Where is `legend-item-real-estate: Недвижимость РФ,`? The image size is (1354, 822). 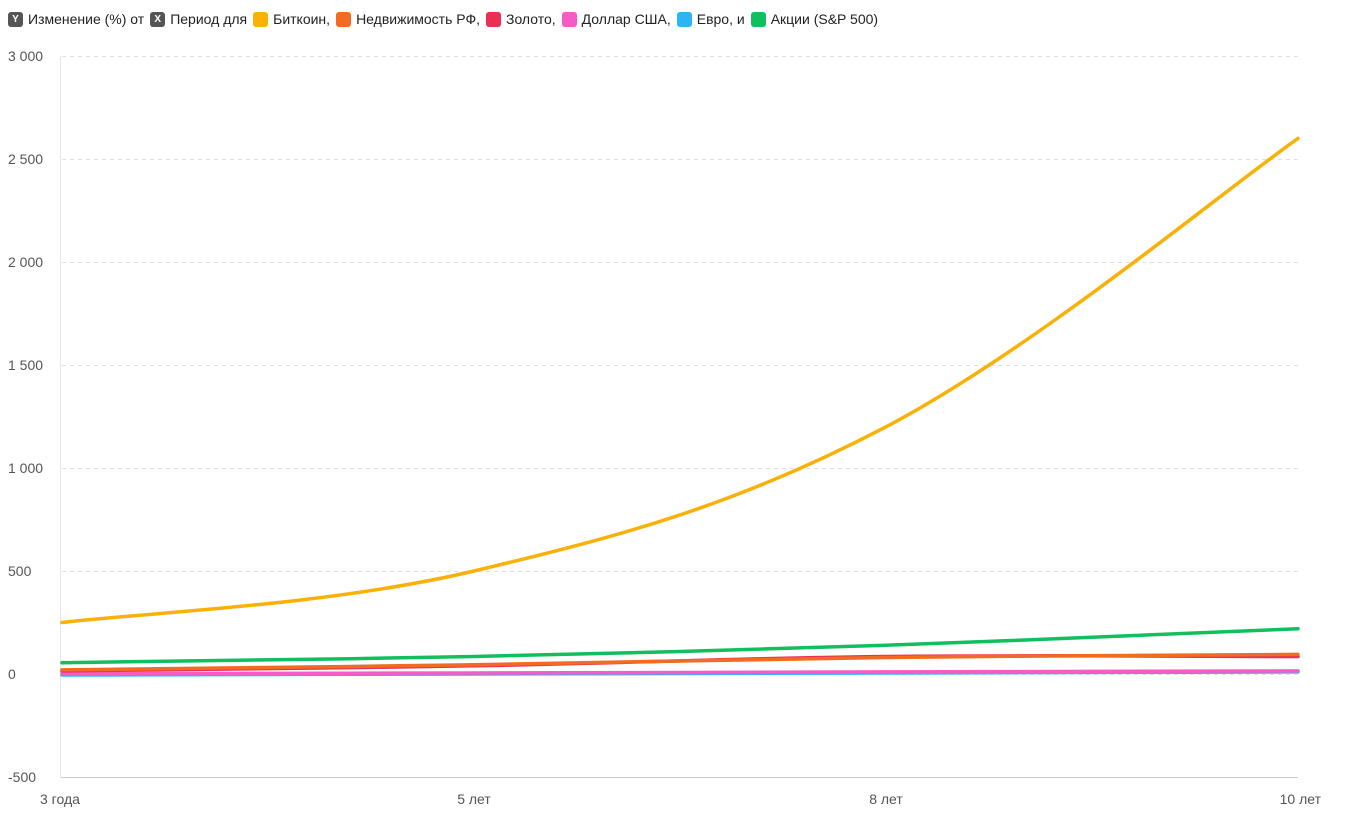 legend-item-real-estate: Недвижимость РФ, is located at coordinates (408, 19).